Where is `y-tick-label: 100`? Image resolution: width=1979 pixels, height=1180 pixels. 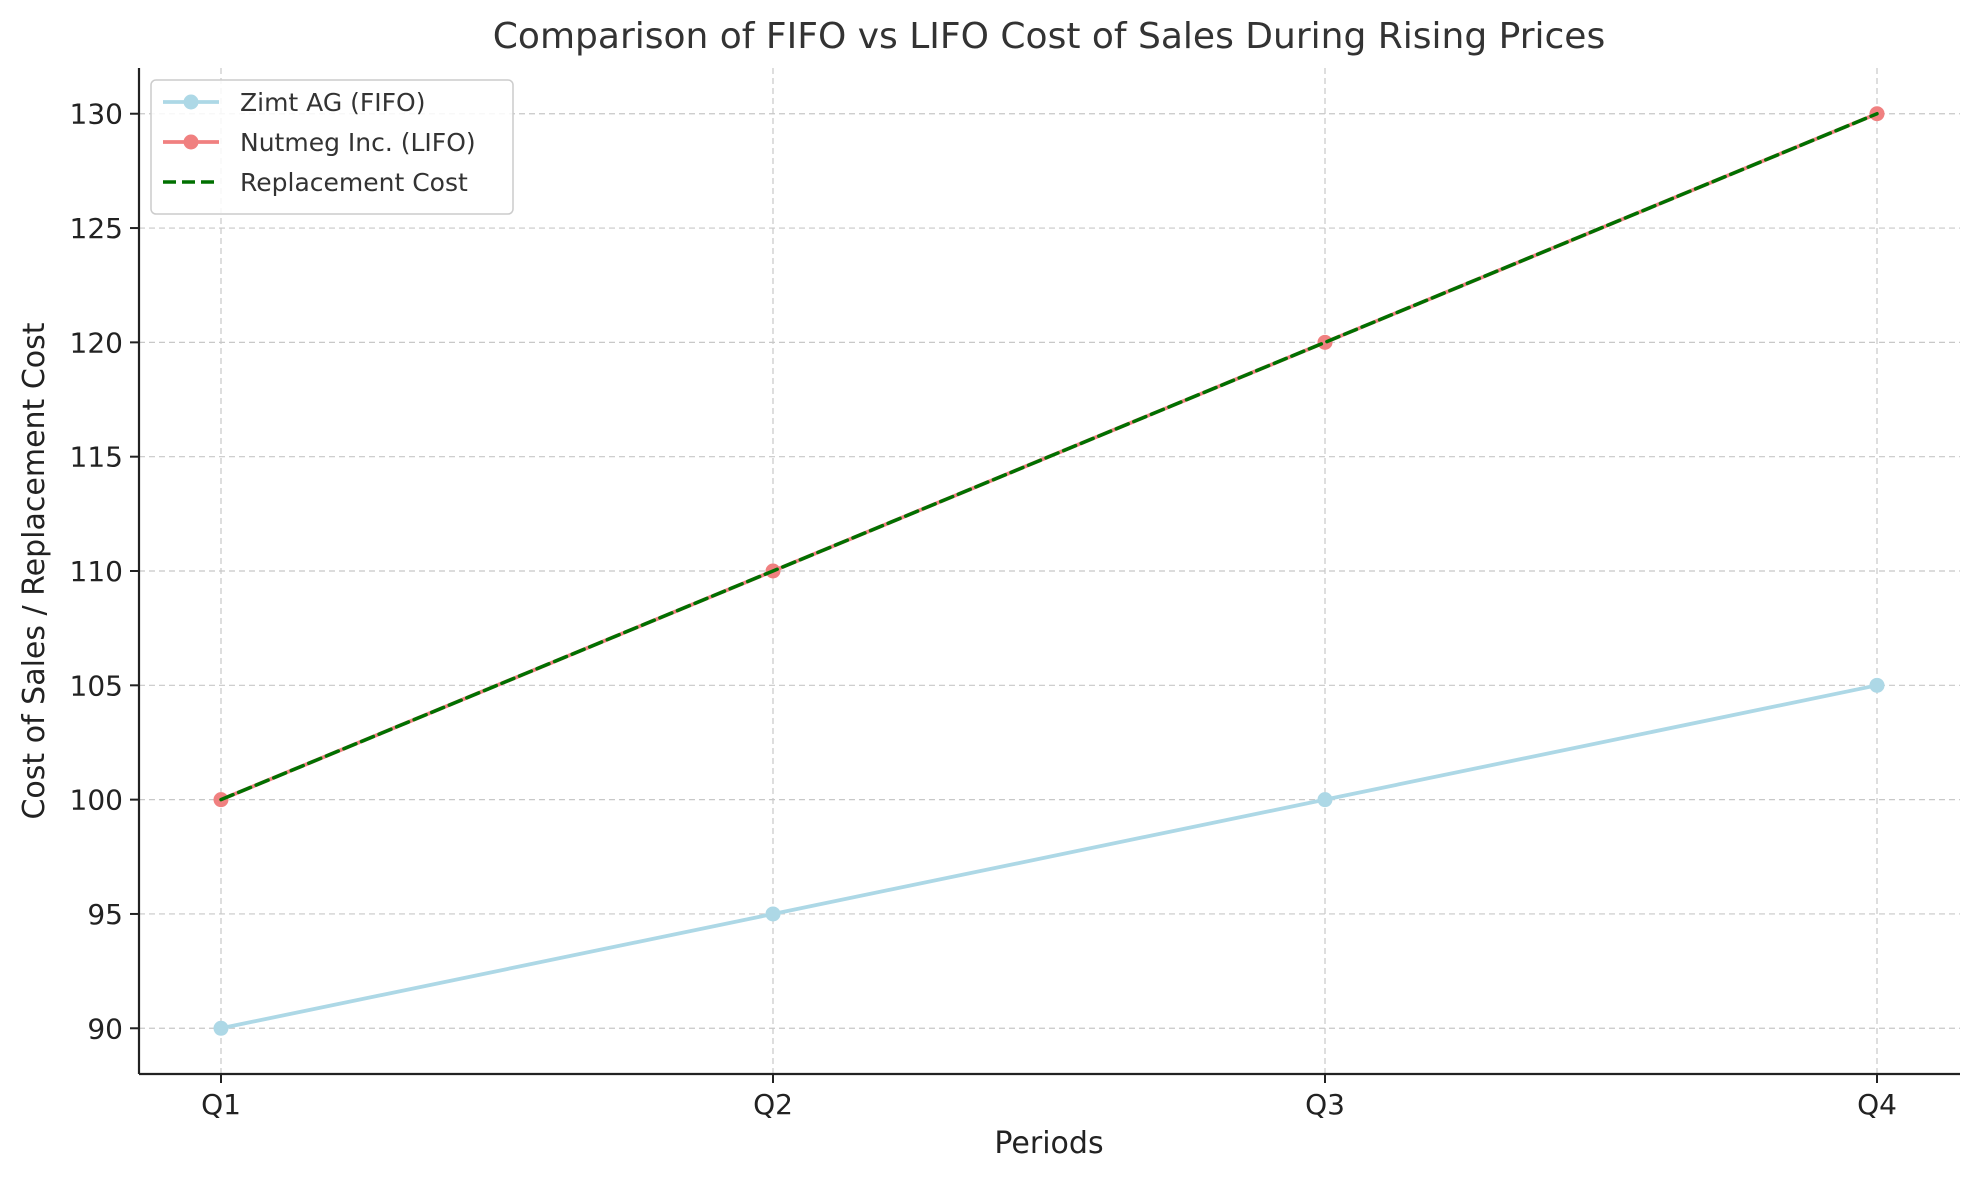 y-tick-label: 100 is located at coordinates (96, 800).